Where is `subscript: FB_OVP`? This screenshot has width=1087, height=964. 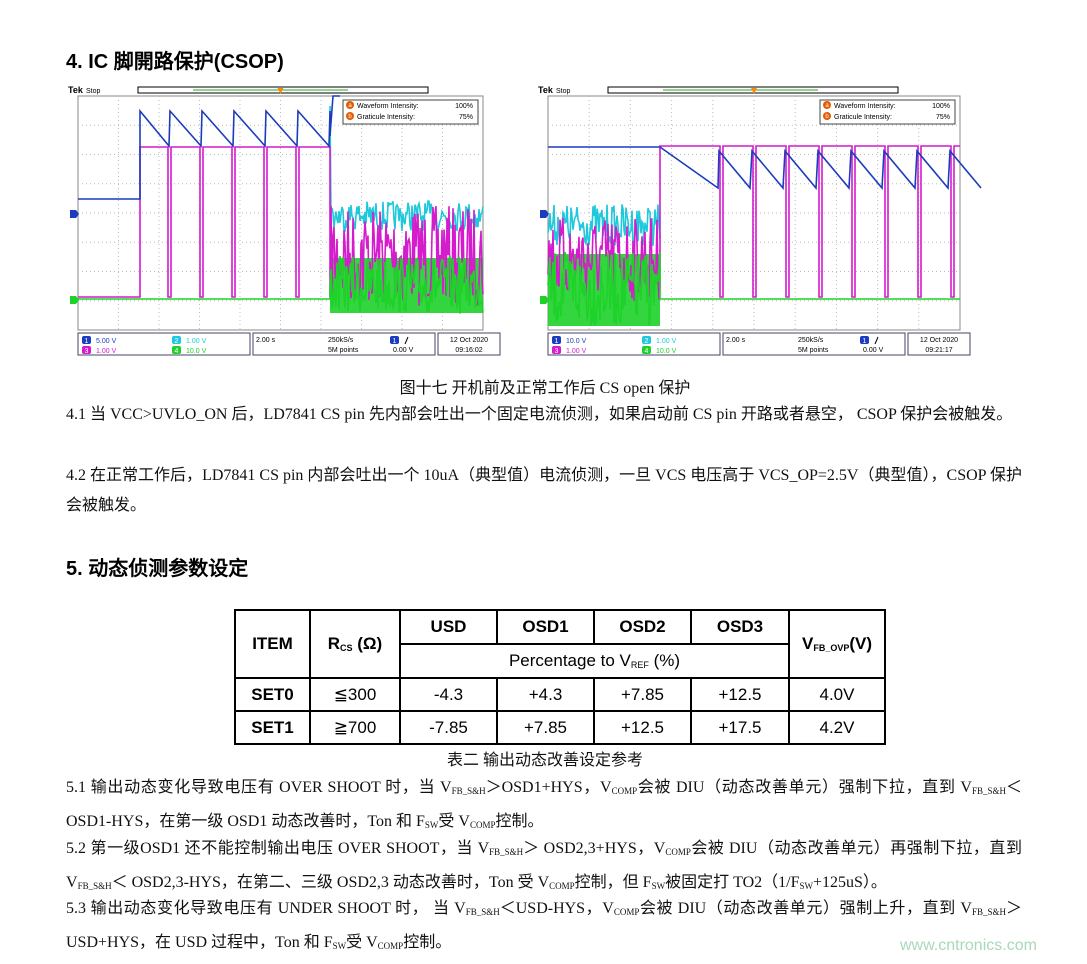 subscript: FB_OVP is located at coordinates (831, 648).